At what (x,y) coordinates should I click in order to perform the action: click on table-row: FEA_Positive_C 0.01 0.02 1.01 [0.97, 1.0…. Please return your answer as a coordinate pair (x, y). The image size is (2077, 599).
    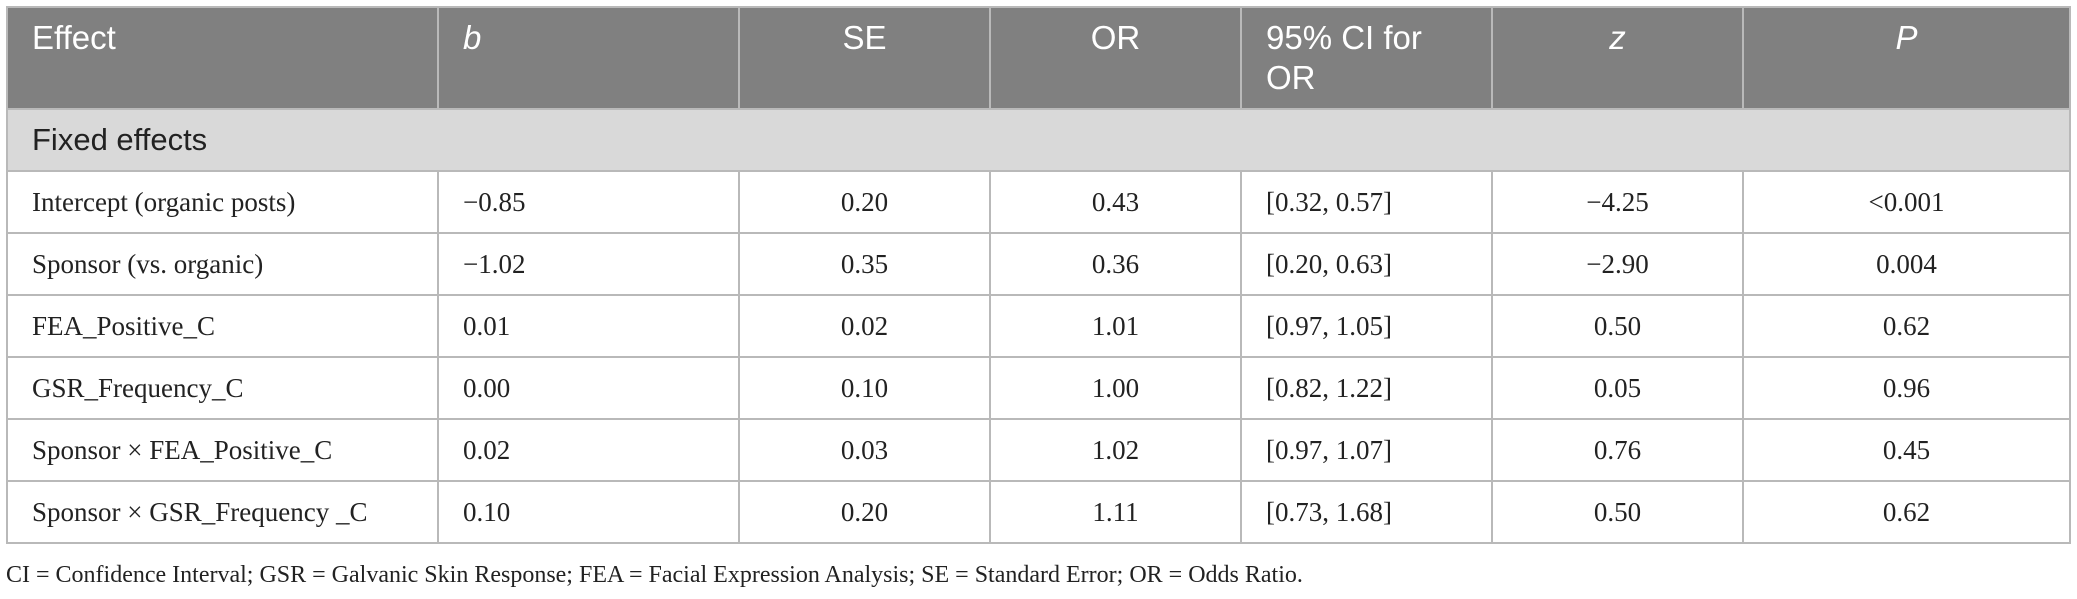
    Looking at the image, I should click on (1038, 326).